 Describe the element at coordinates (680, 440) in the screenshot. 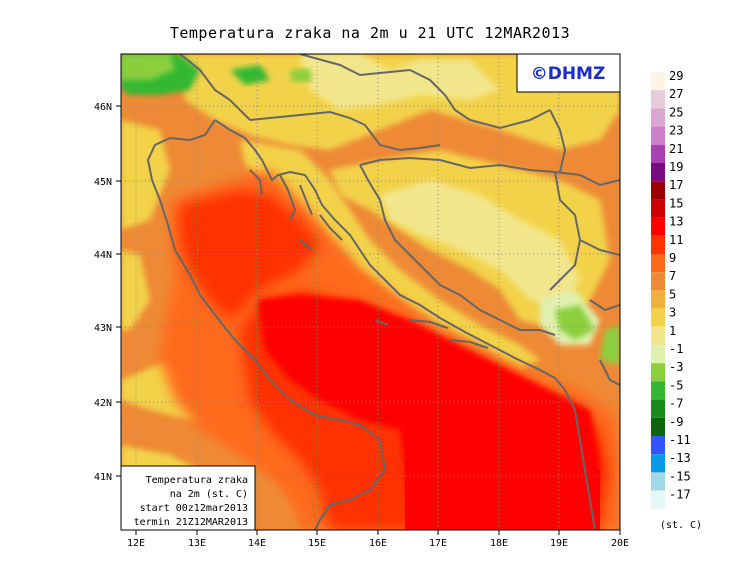

I see `colorbar-label: -11` at that location.